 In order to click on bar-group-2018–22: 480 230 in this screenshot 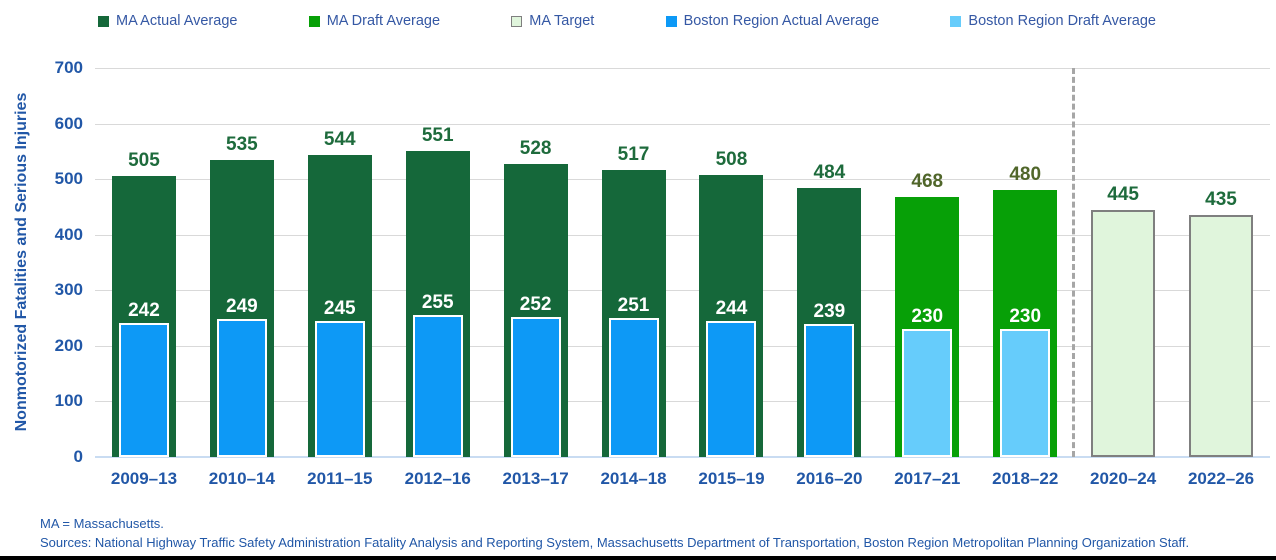, I will do `click(1025, 262)`.